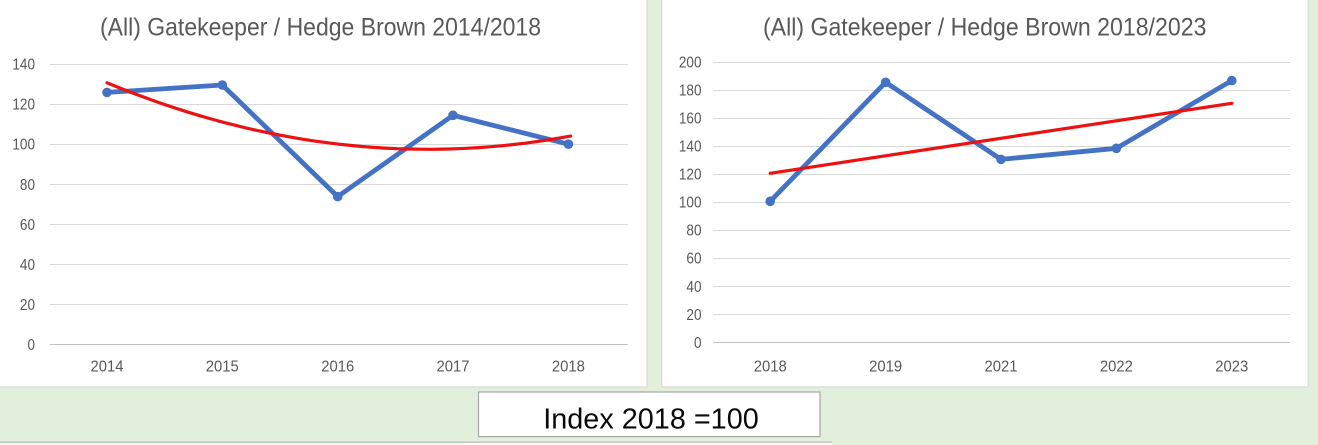  What do you see at coordinates (690, 91) in the screenshot?
I see `svg-text: 180` at bounding box center [690, 91].